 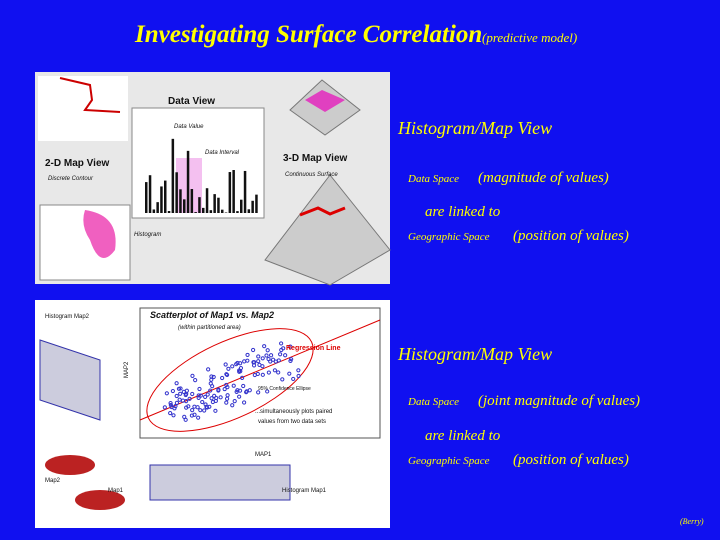 I want to click on label: ...simultaneously plots paired, so click(x=293, y=412).